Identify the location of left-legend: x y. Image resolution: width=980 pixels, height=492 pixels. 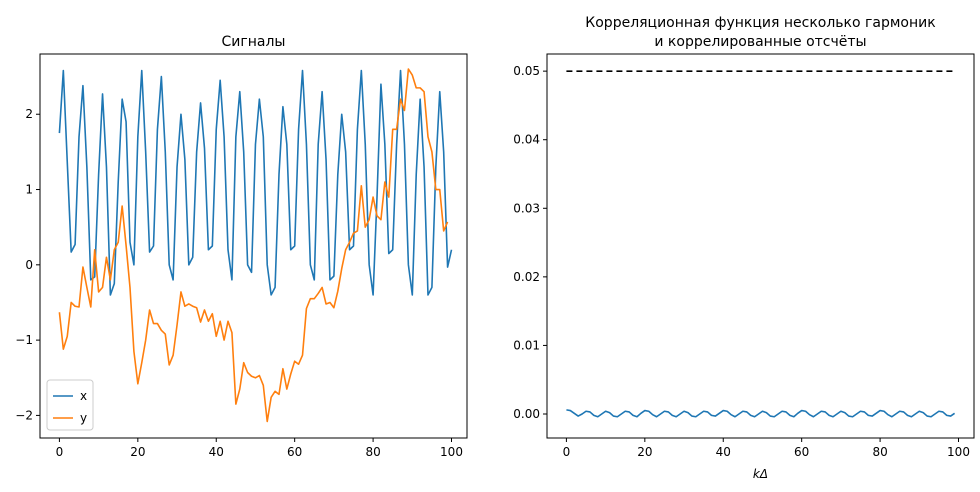
(70, 405).